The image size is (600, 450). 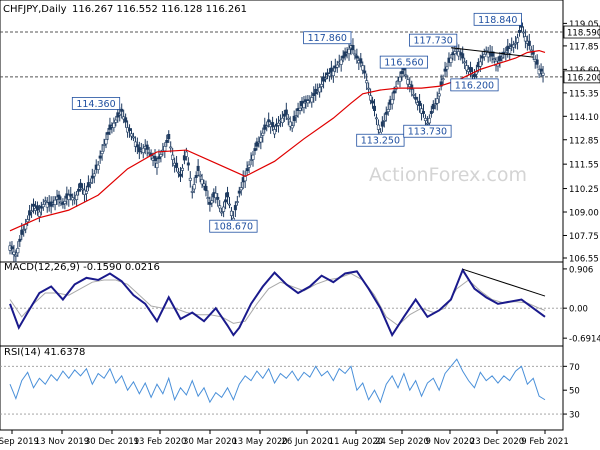 I want to click on x-tick-label: 9 Feb 2021, so click(x=545, y=442).